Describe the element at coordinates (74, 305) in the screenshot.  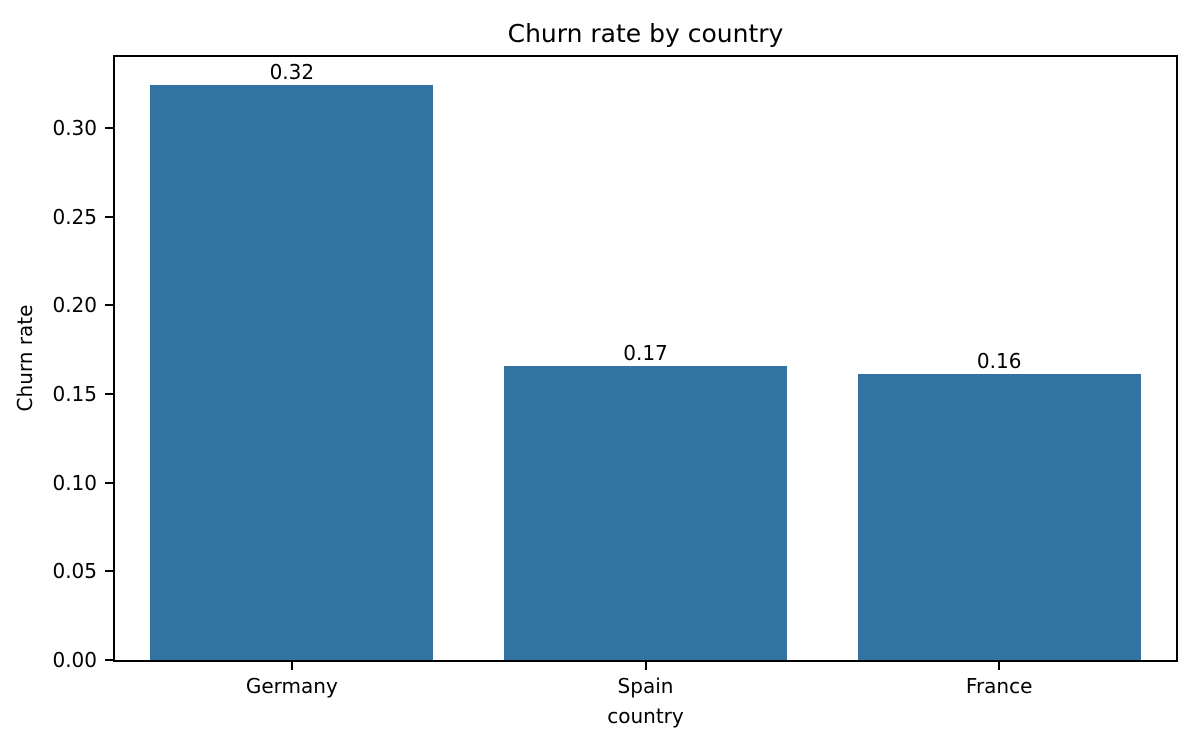
I see `y-tick-label: 0.20` at that location.